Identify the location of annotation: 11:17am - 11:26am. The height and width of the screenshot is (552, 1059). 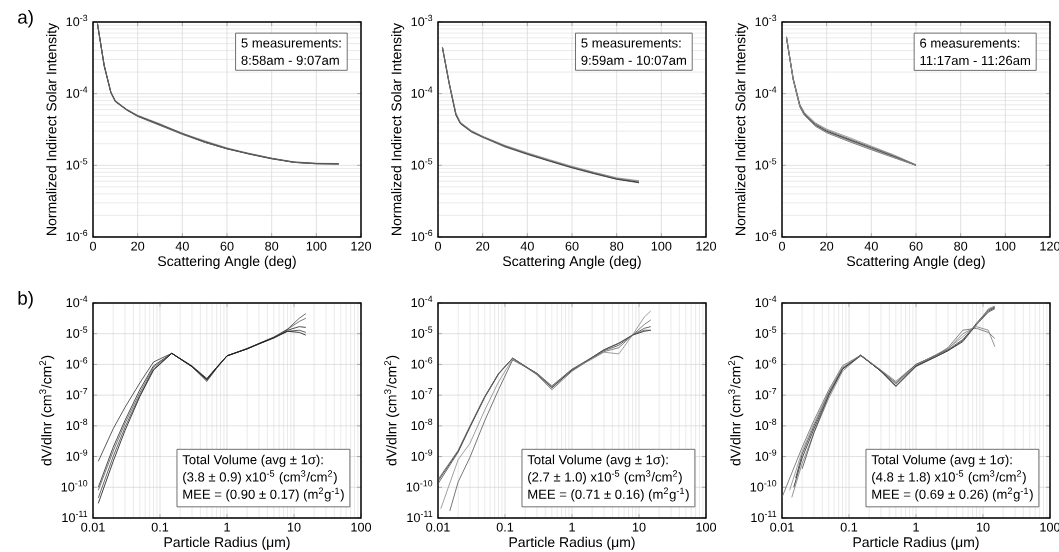
(975, 60).